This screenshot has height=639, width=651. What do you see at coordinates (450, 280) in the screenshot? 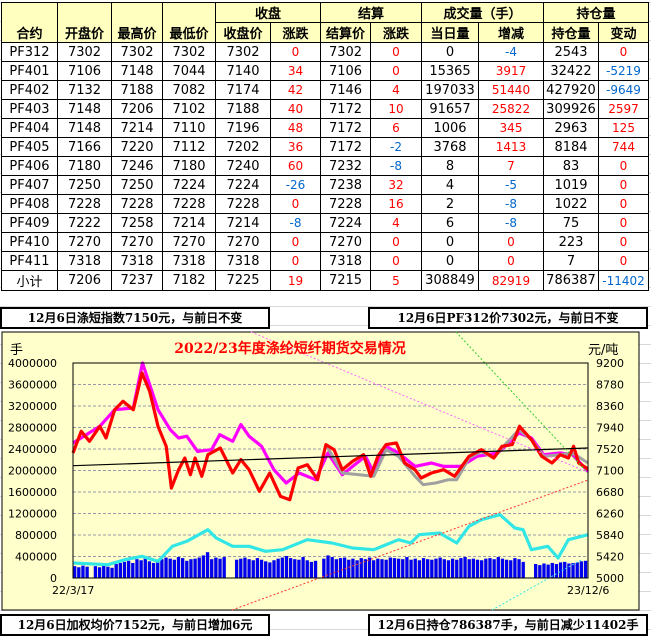
I see `table-cell: 308849` at bounding box center [450, 280].